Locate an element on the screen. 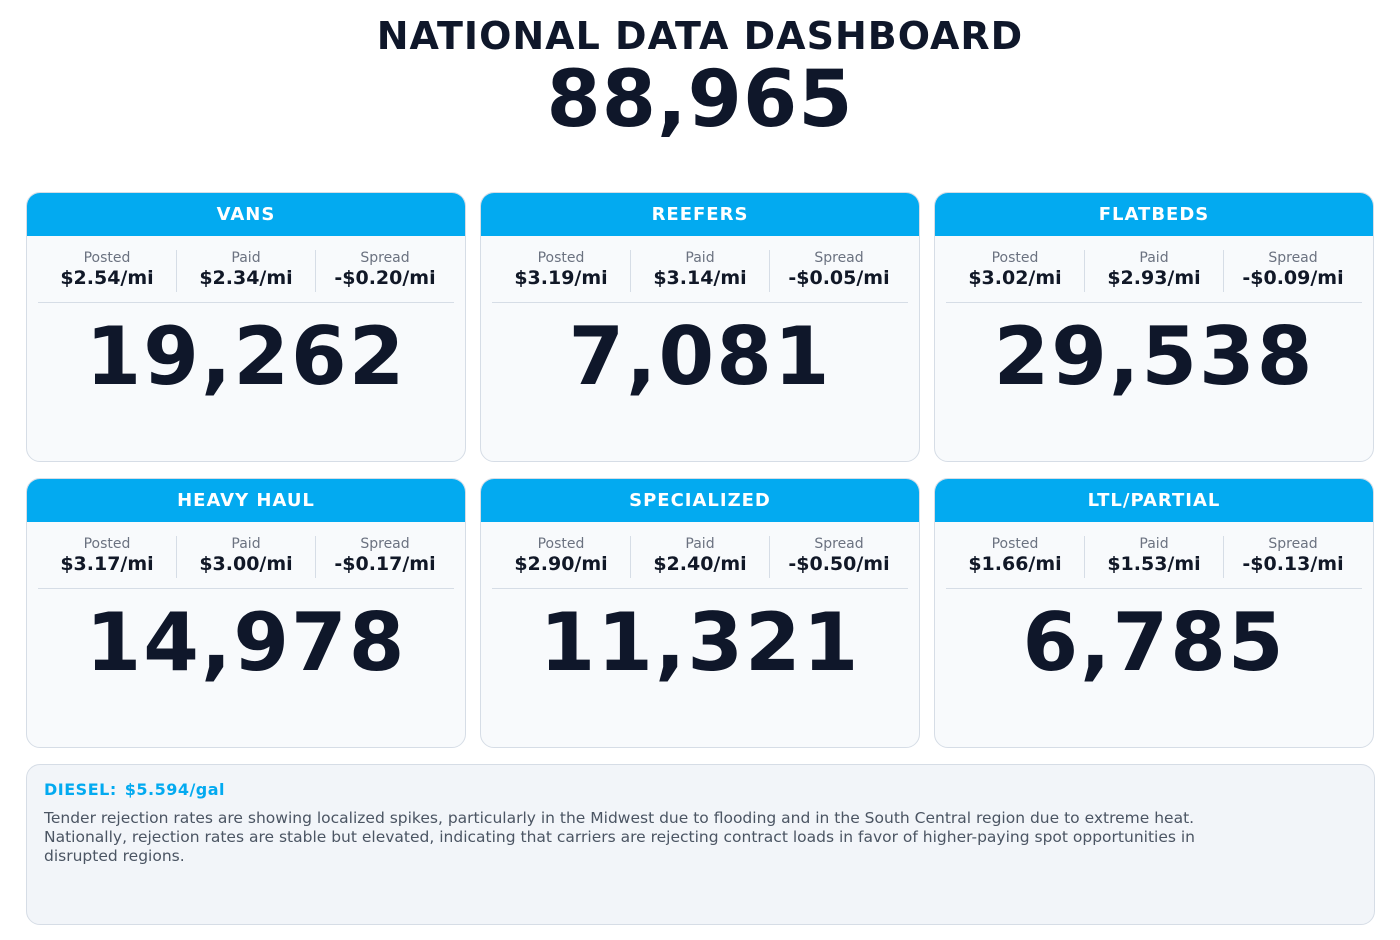  spread-value: -$0.05/mi is located at coordinates (839, 278).